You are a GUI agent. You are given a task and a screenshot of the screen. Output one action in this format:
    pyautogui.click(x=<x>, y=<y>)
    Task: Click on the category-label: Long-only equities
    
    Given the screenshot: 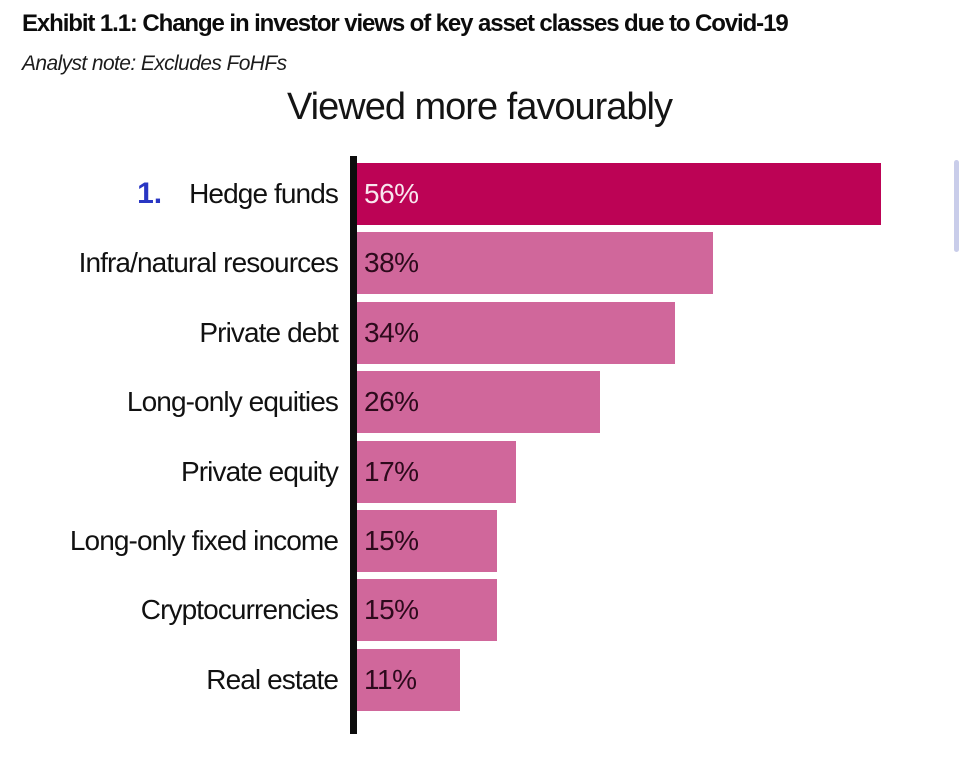 What is the action you would take?
    pyautogui.click(x=232, y=402)
    